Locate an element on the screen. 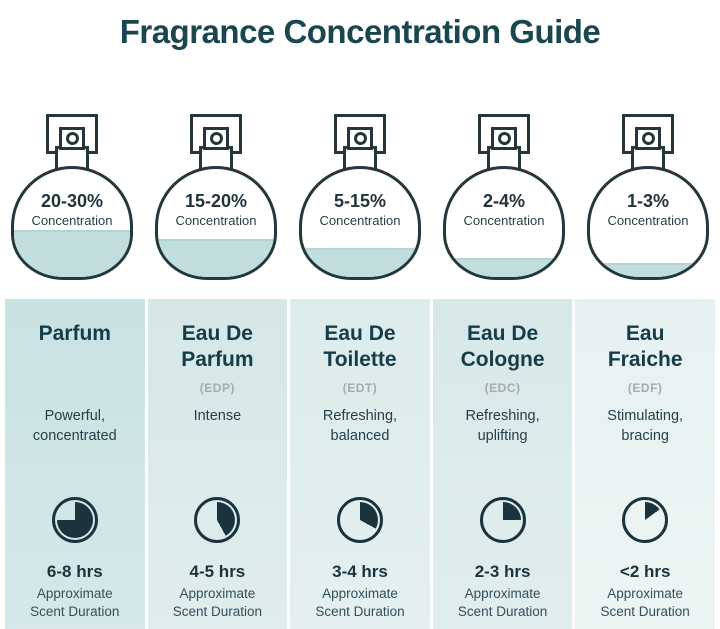 Image resolution: width=720 pixels, height=629 pixels. fragrance-abbr: (EDP) is located at coordinates (217, 388).